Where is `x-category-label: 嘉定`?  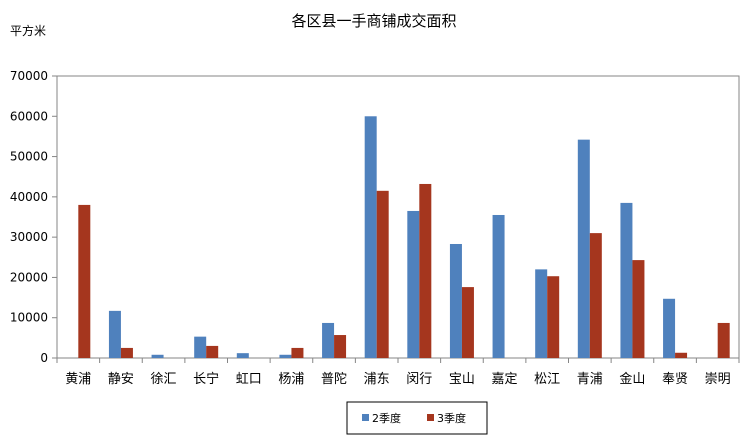
x-category-label: 嘉定 is located at coordinates (505, 379).